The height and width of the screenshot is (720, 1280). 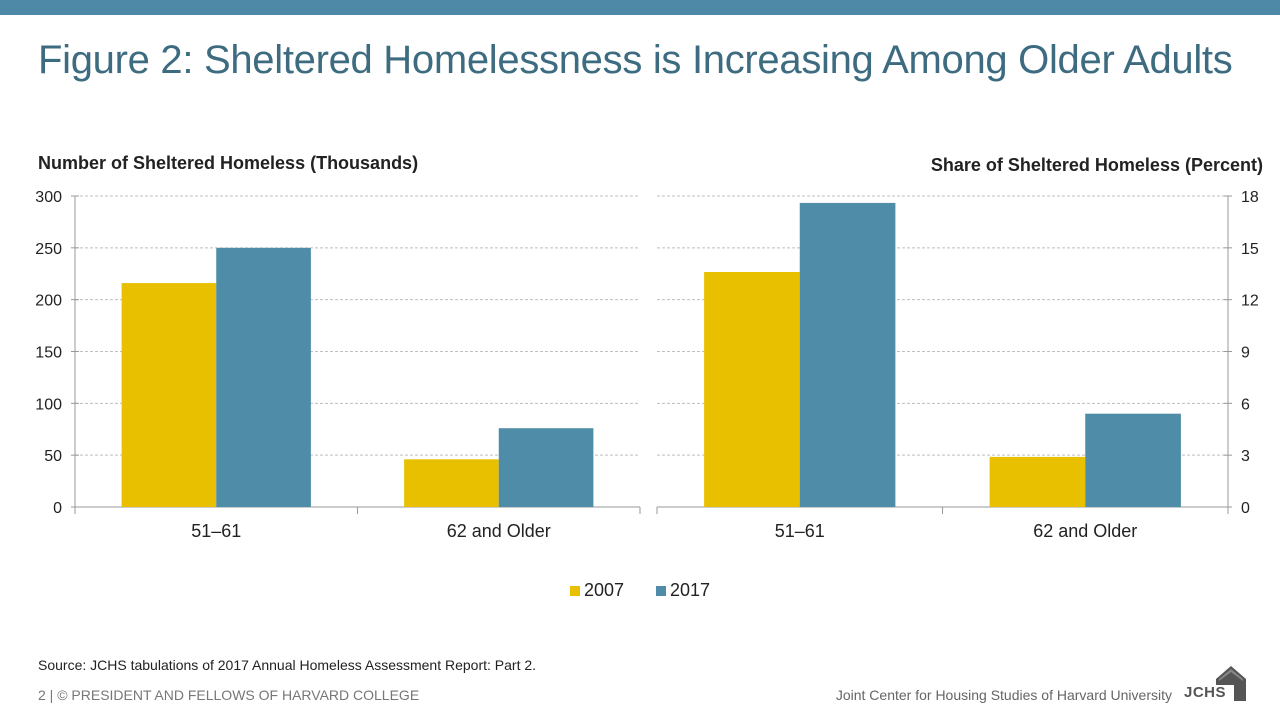 What do you see at coordinates (640, 590) in the screenshot?
I see `legend: 2007 2017` at bounding box center [640, 590].